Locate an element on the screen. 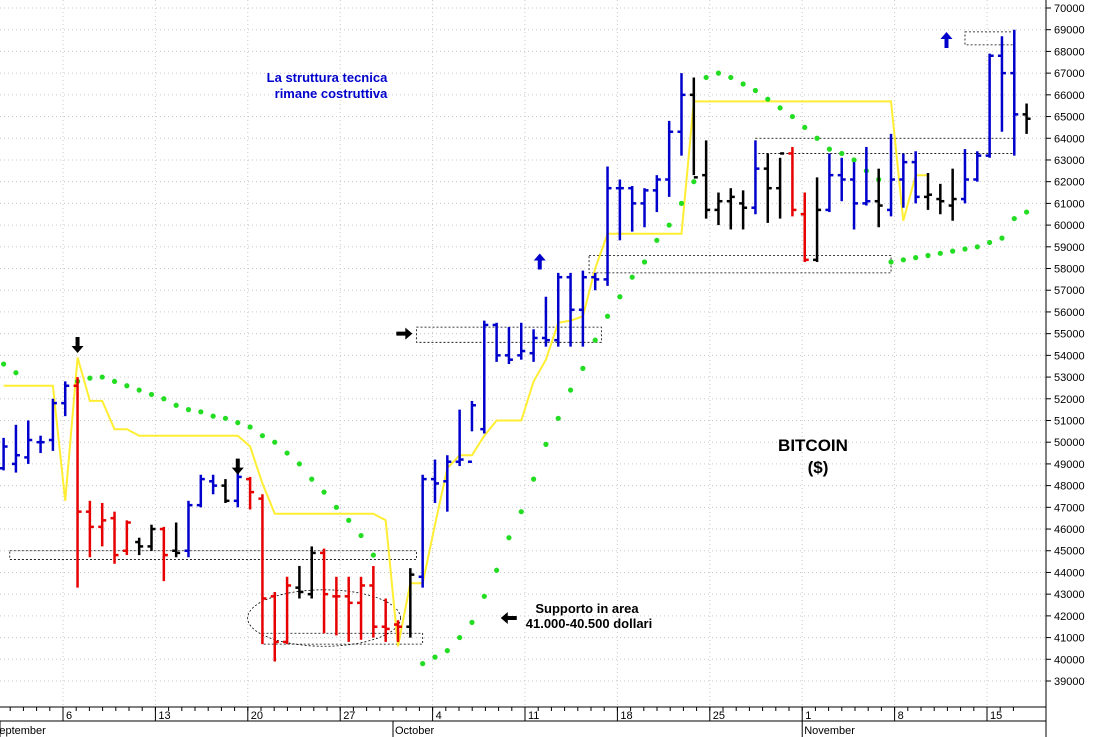 Image resolution: width=1094 pixels, height=737 pixels. y-tick-label: 43000 is located at coordinates (1069, 595).